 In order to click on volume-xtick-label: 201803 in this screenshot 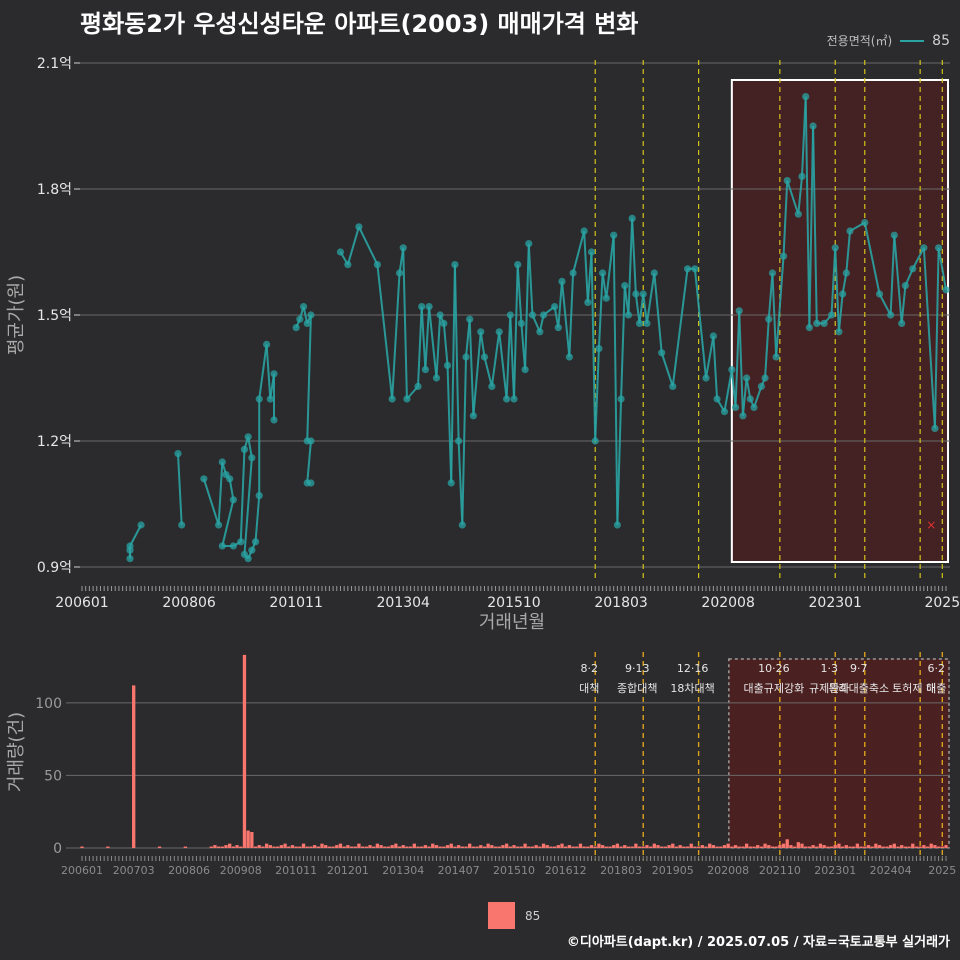, I will do `click(621, 870)`.